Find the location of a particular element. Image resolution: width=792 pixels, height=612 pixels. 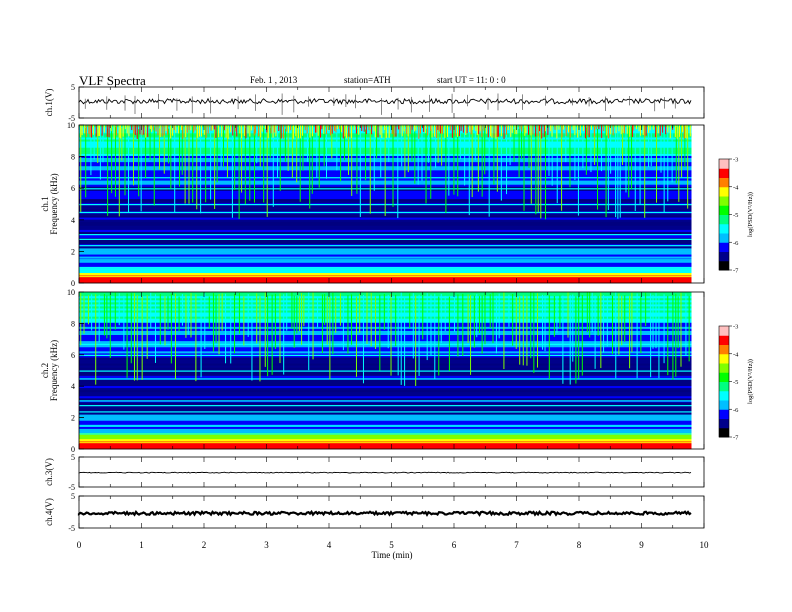

ch4-waveform-panel: 5 -5 ch.4(V) is located at coordinates (374, 512).